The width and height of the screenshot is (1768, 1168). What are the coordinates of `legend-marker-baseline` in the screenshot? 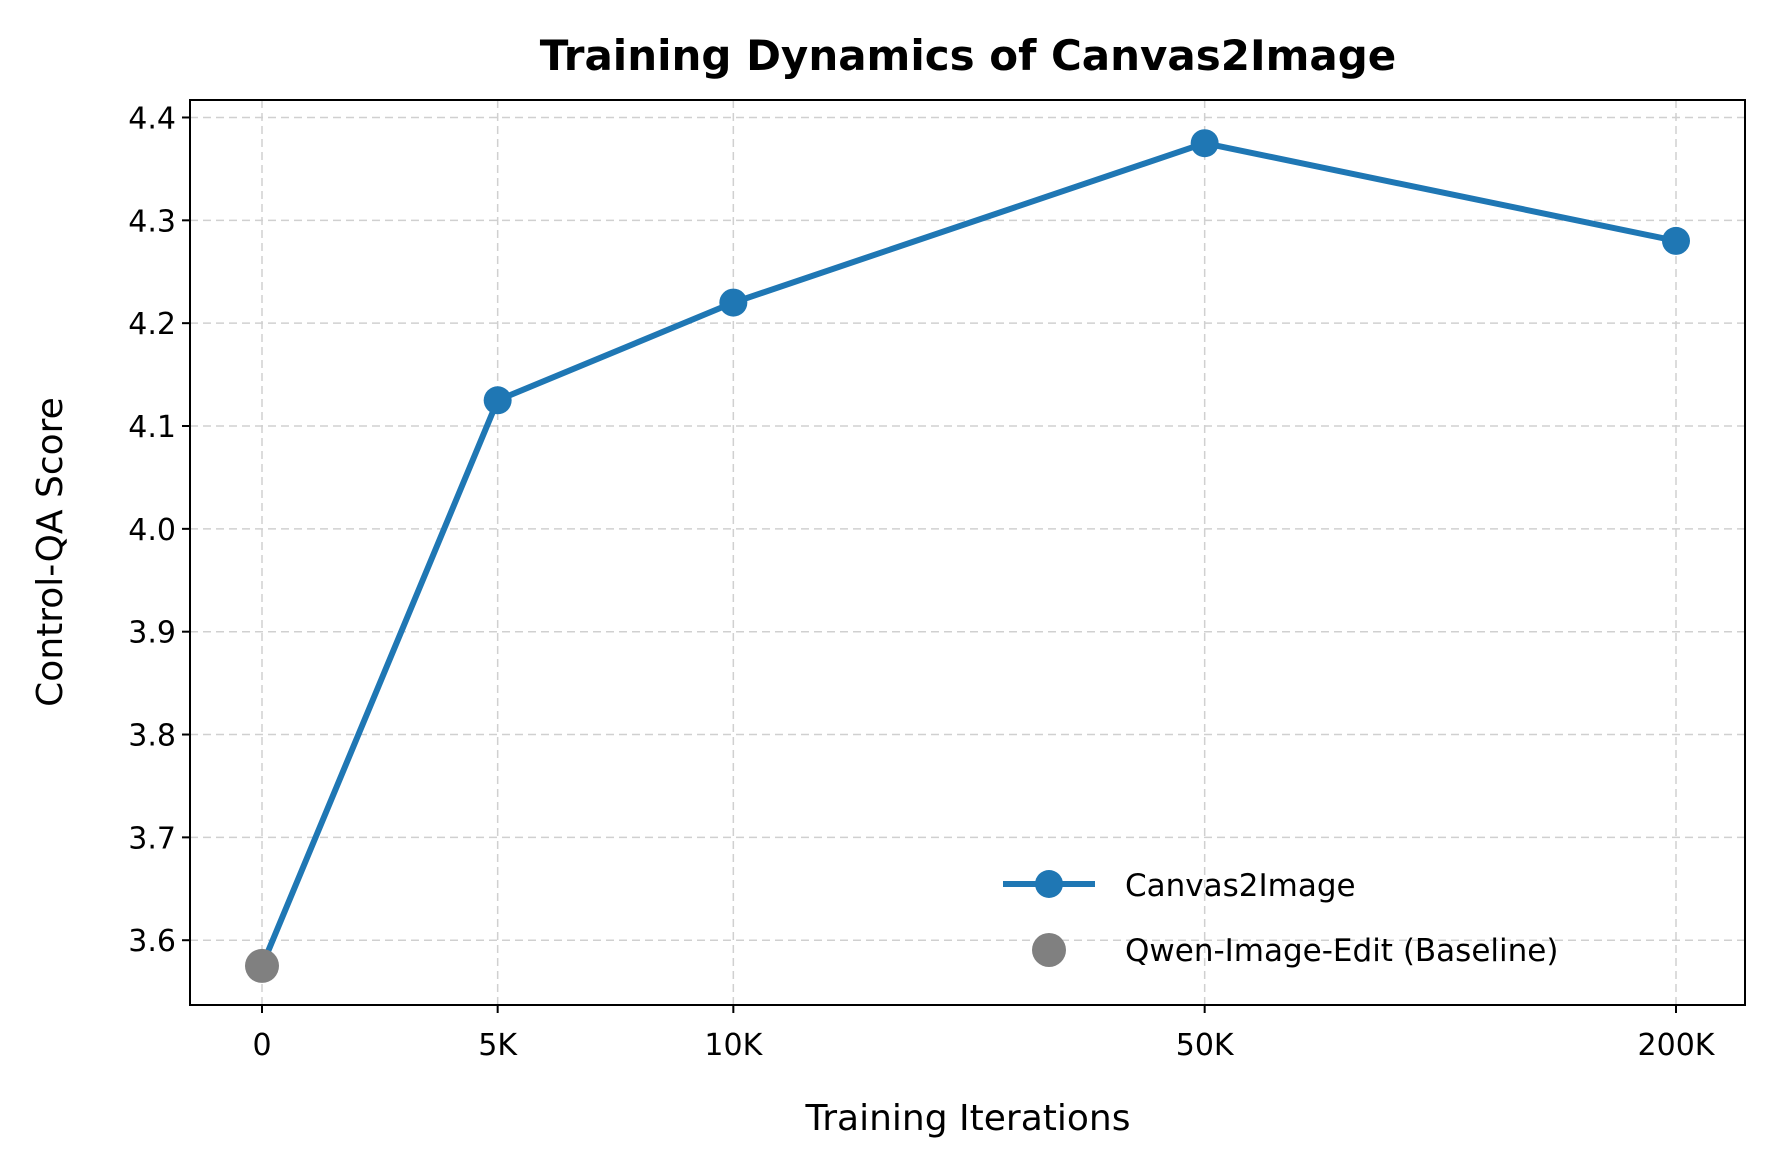 It's located at (1049, 950).